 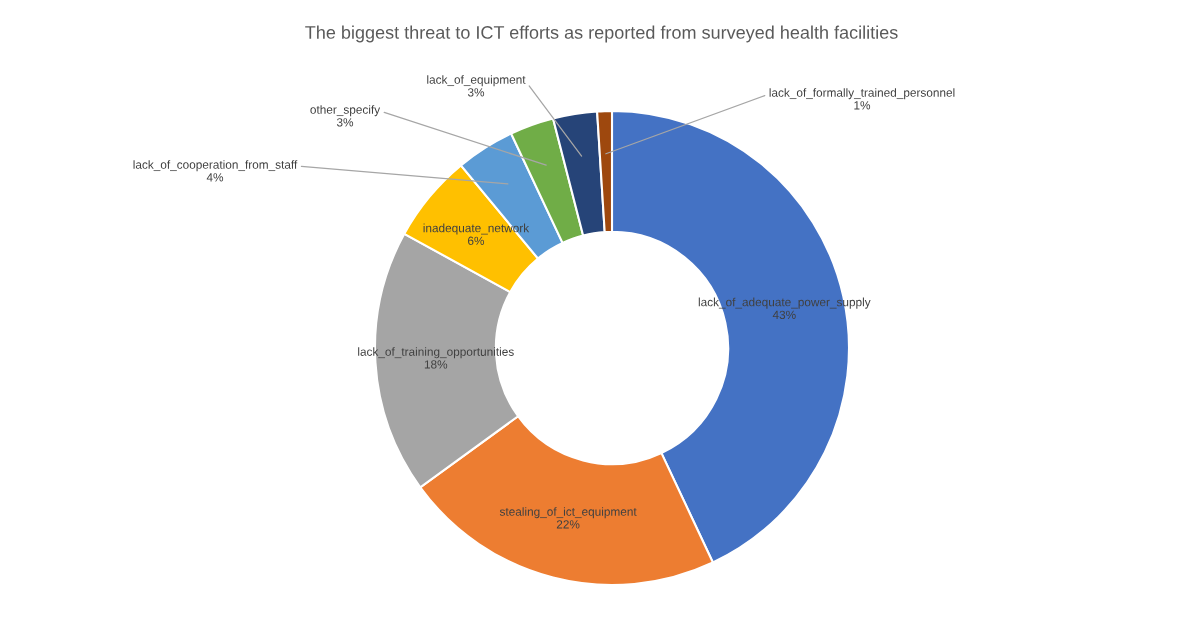 I want to click on data-label: 6%, so click(x=476, y=240).